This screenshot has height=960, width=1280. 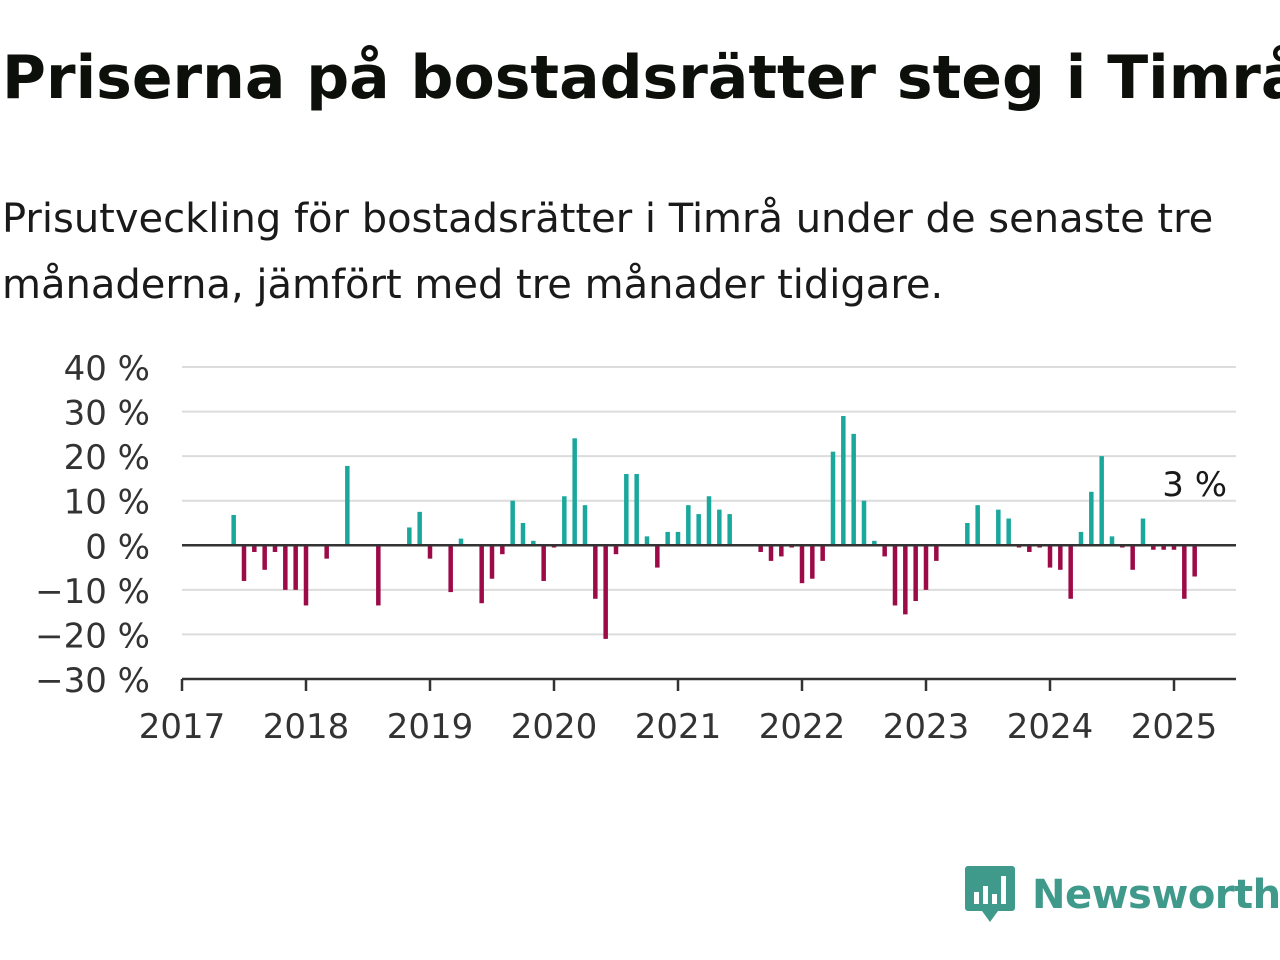 I want to click on x-tick-label: 2019, so click(x=430, y=727).